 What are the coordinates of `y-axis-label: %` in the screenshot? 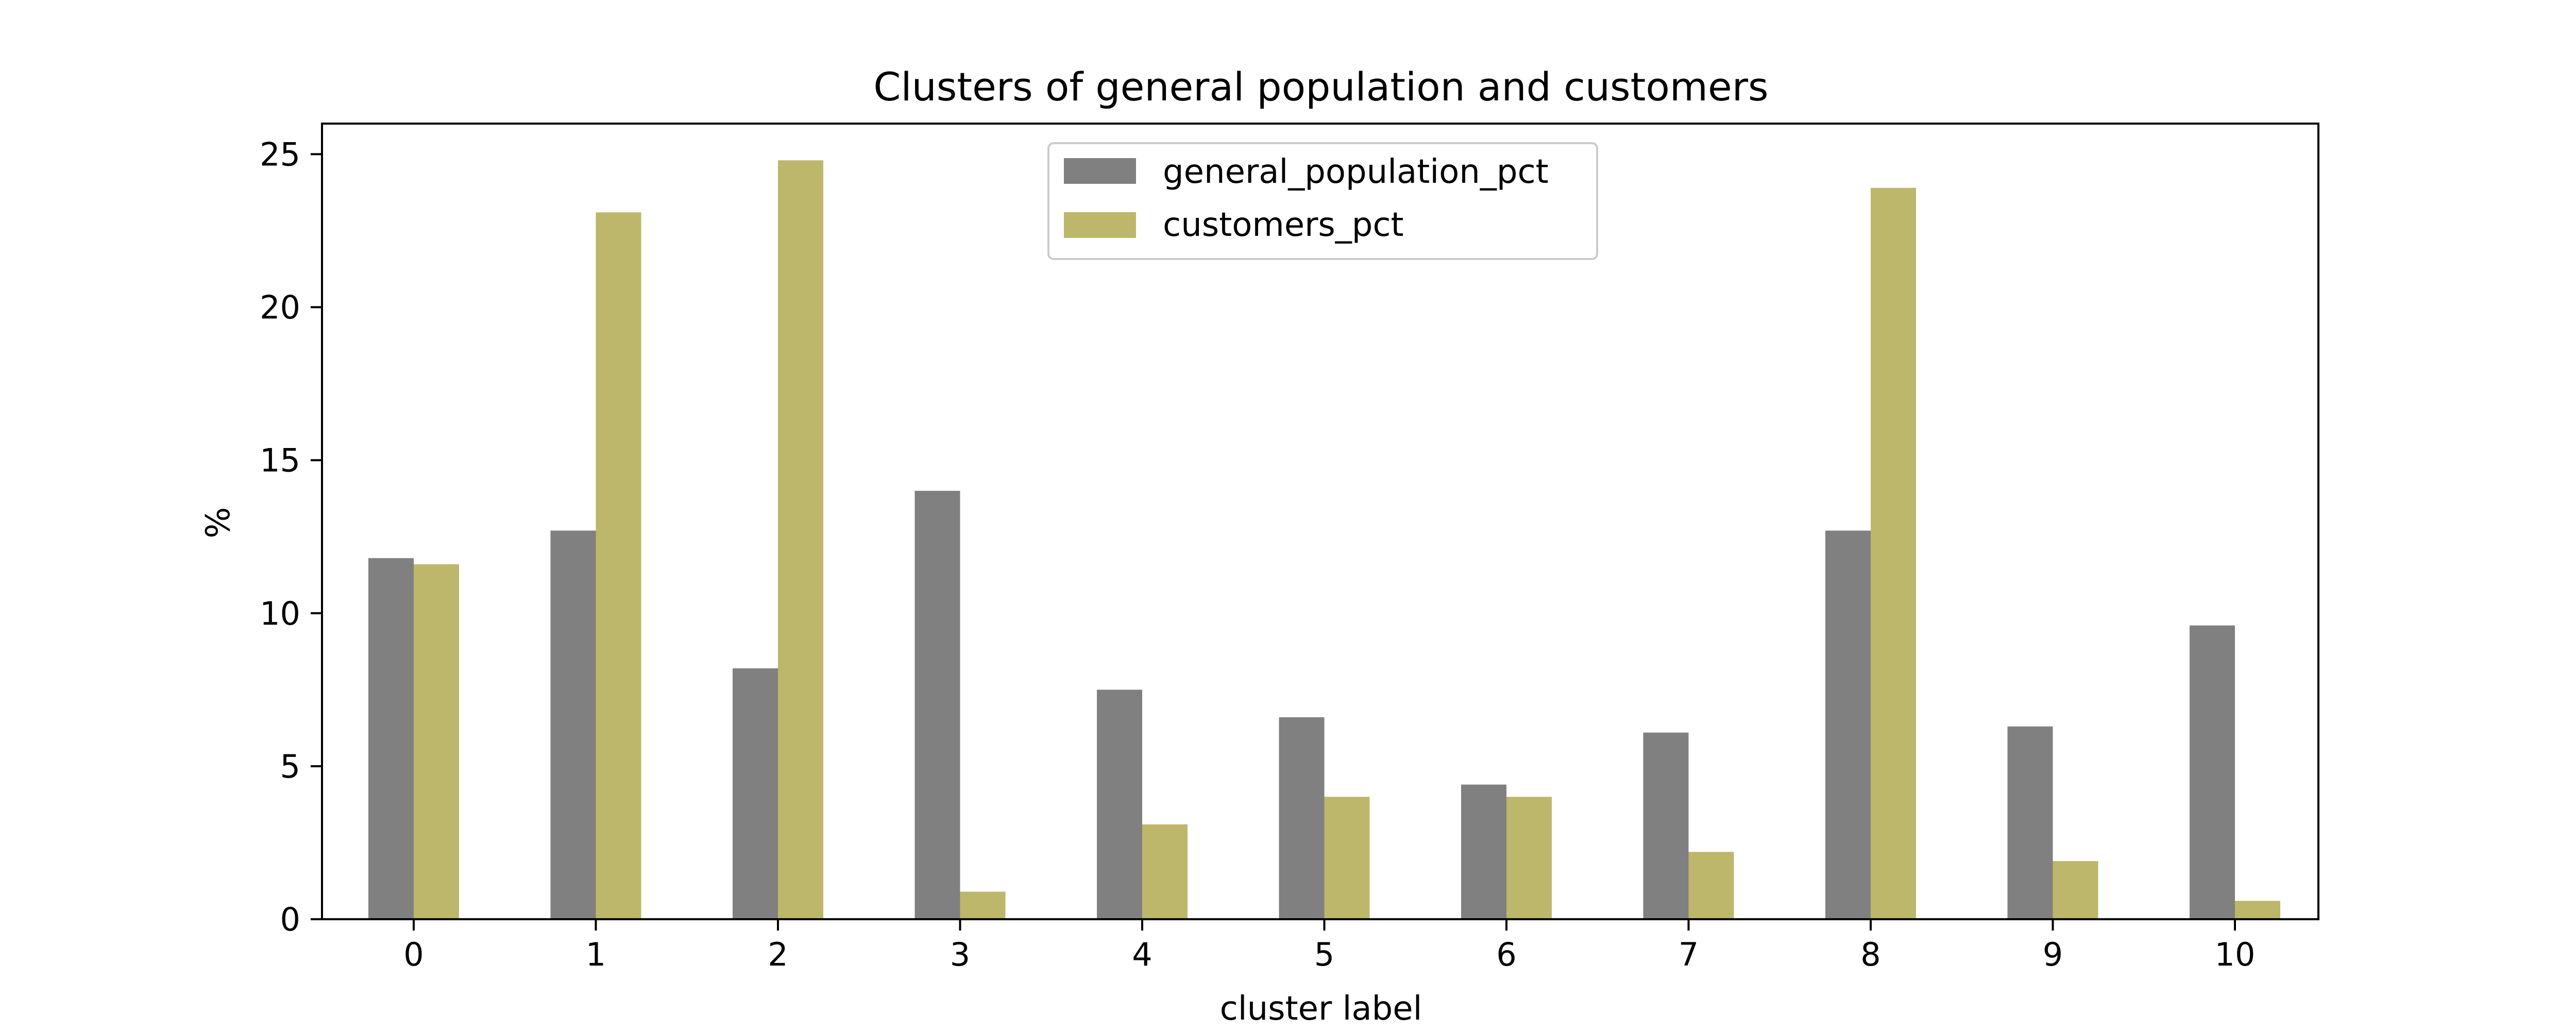 It's located at (218, 523).